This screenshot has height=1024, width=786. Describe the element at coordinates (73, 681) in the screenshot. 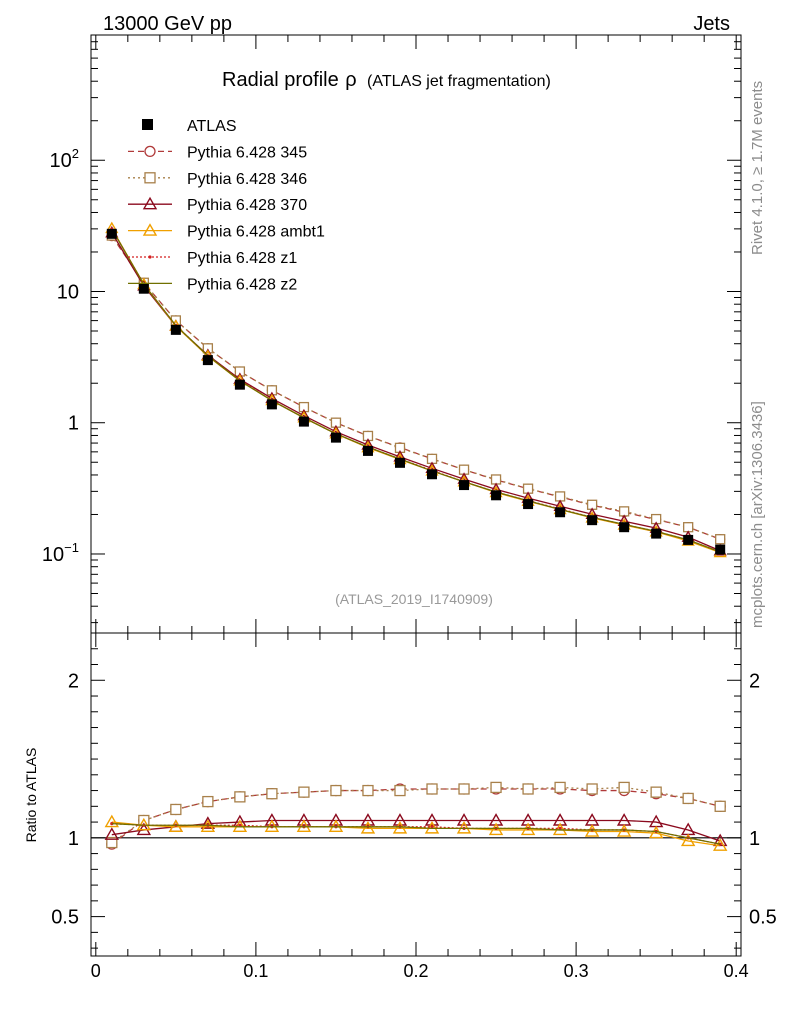

I see `ratio-y-tick-label-left: 2` at that location.